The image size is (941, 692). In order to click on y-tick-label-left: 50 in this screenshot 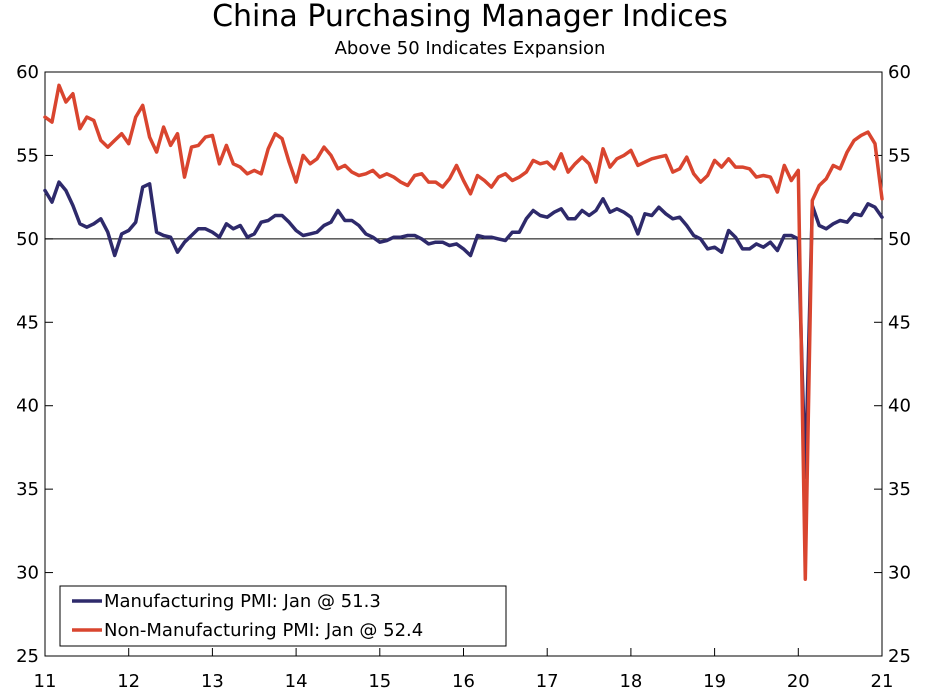, I will do `click(27, 239)`.